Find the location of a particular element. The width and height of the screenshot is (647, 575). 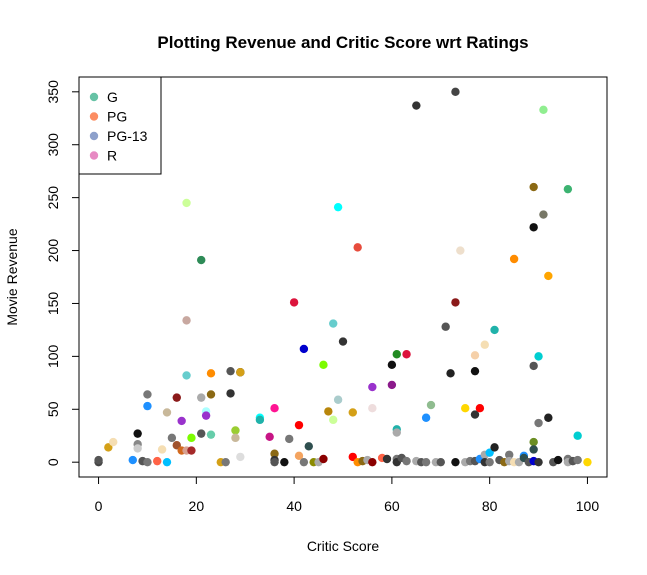

x-tick-label: 80 is located at coordinates (490, 506).